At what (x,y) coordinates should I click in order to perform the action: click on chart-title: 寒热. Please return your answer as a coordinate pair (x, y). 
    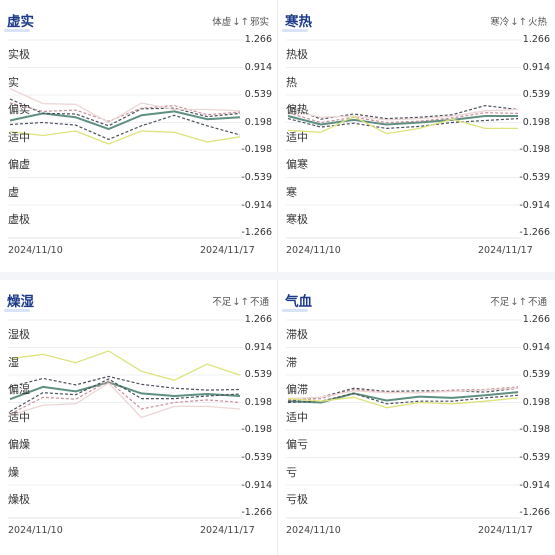
    Looking at the image, I should click on (298, 22).